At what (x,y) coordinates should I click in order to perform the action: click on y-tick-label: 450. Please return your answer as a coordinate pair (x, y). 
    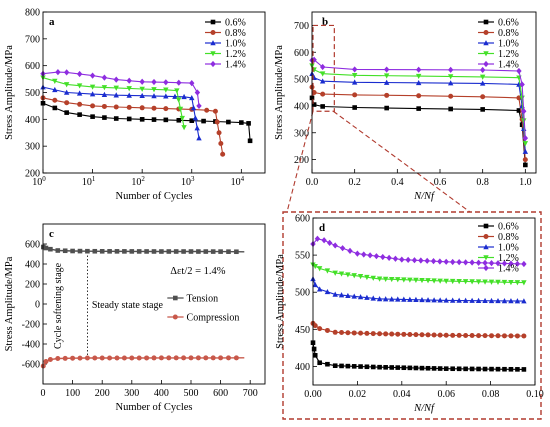
    Looking at the image, I should click on (302, 330).